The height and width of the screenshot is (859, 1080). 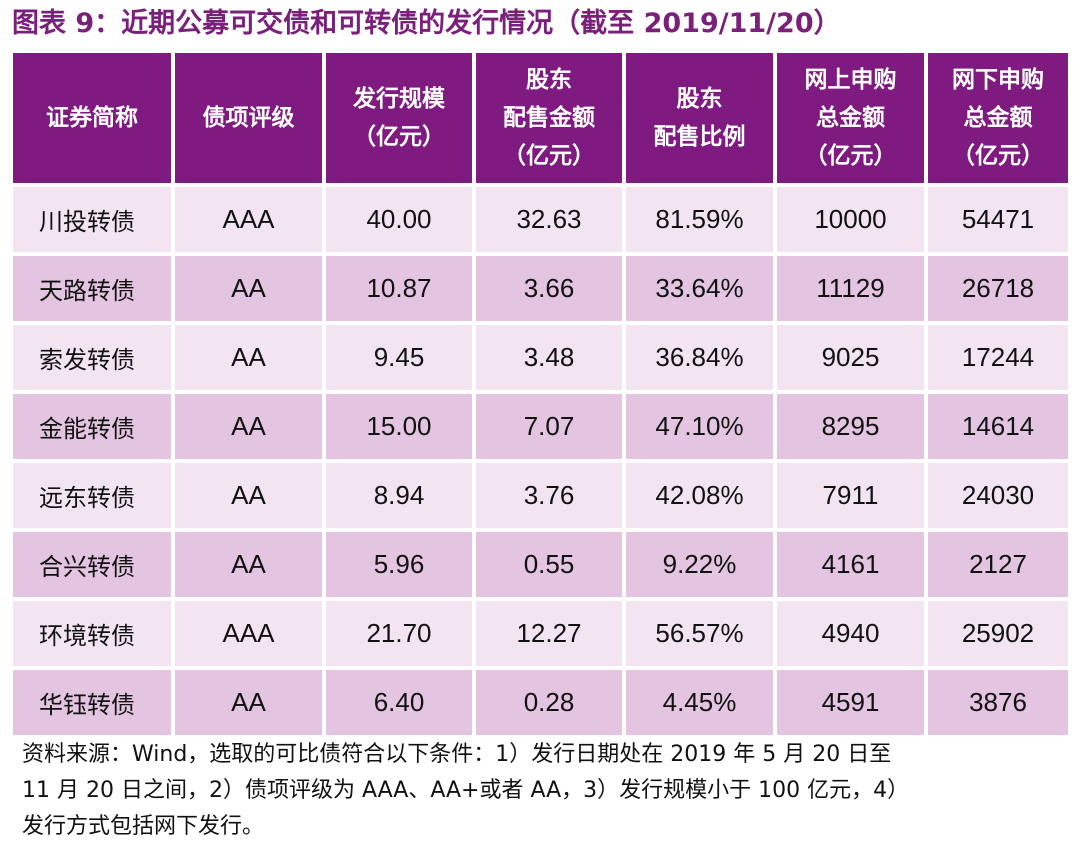 I want to click on cell-security-name: 索发转债, so click(x=92, y=357).